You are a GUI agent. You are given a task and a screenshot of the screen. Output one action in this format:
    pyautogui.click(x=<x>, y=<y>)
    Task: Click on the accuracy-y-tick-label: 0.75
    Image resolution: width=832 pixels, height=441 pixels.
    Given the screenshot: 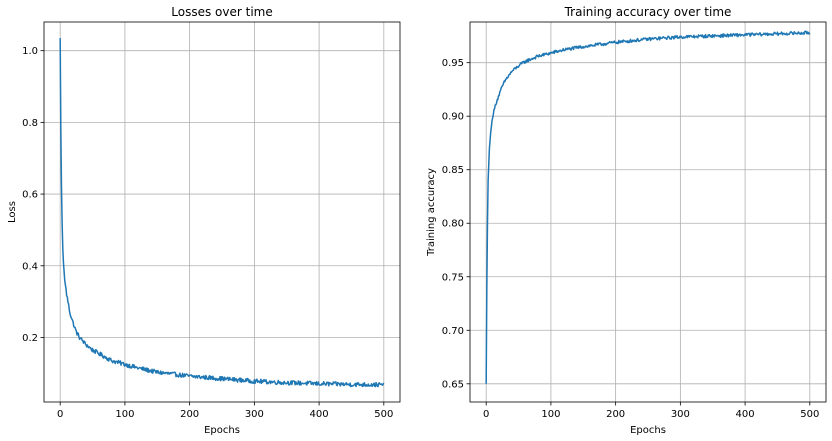 What is the action you would take?
    pyautogui.click(x=453, y=277)
    